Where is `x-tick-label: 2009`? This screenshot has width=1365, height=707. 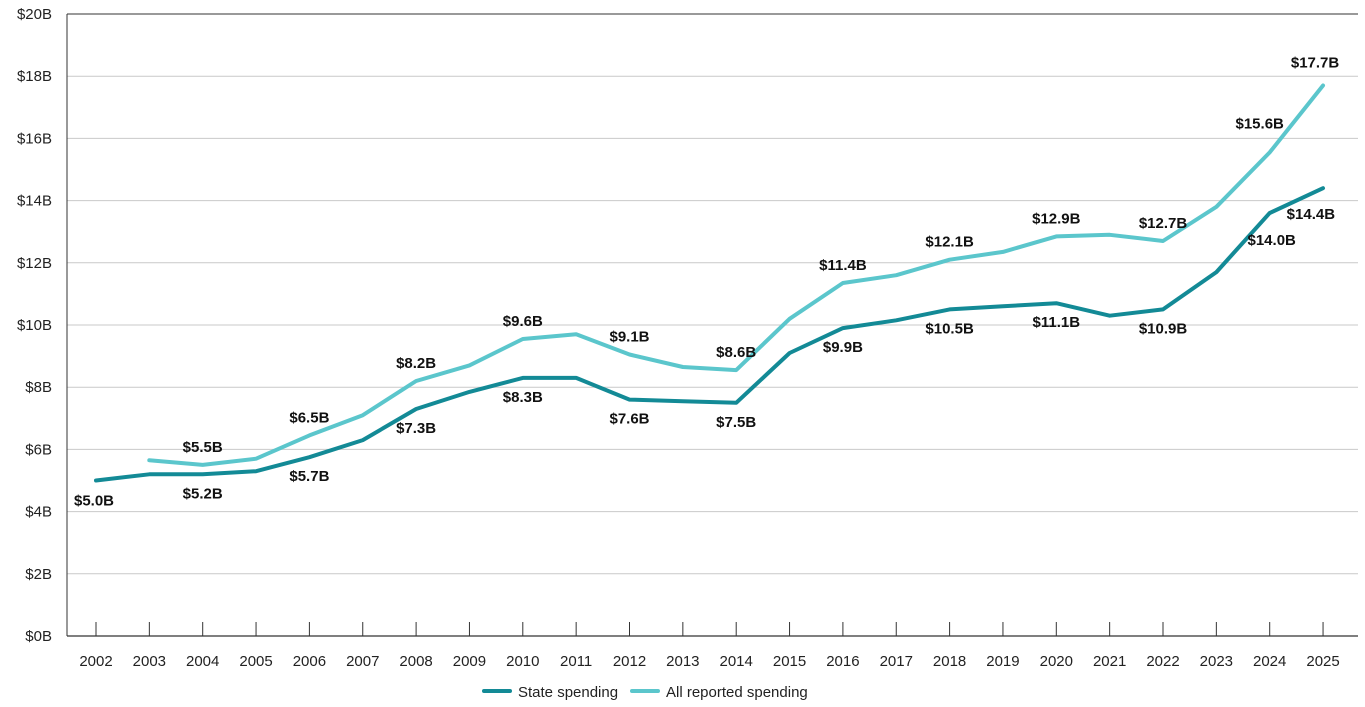
x-tick-label: 2009 is located at coordinates (469, 661).